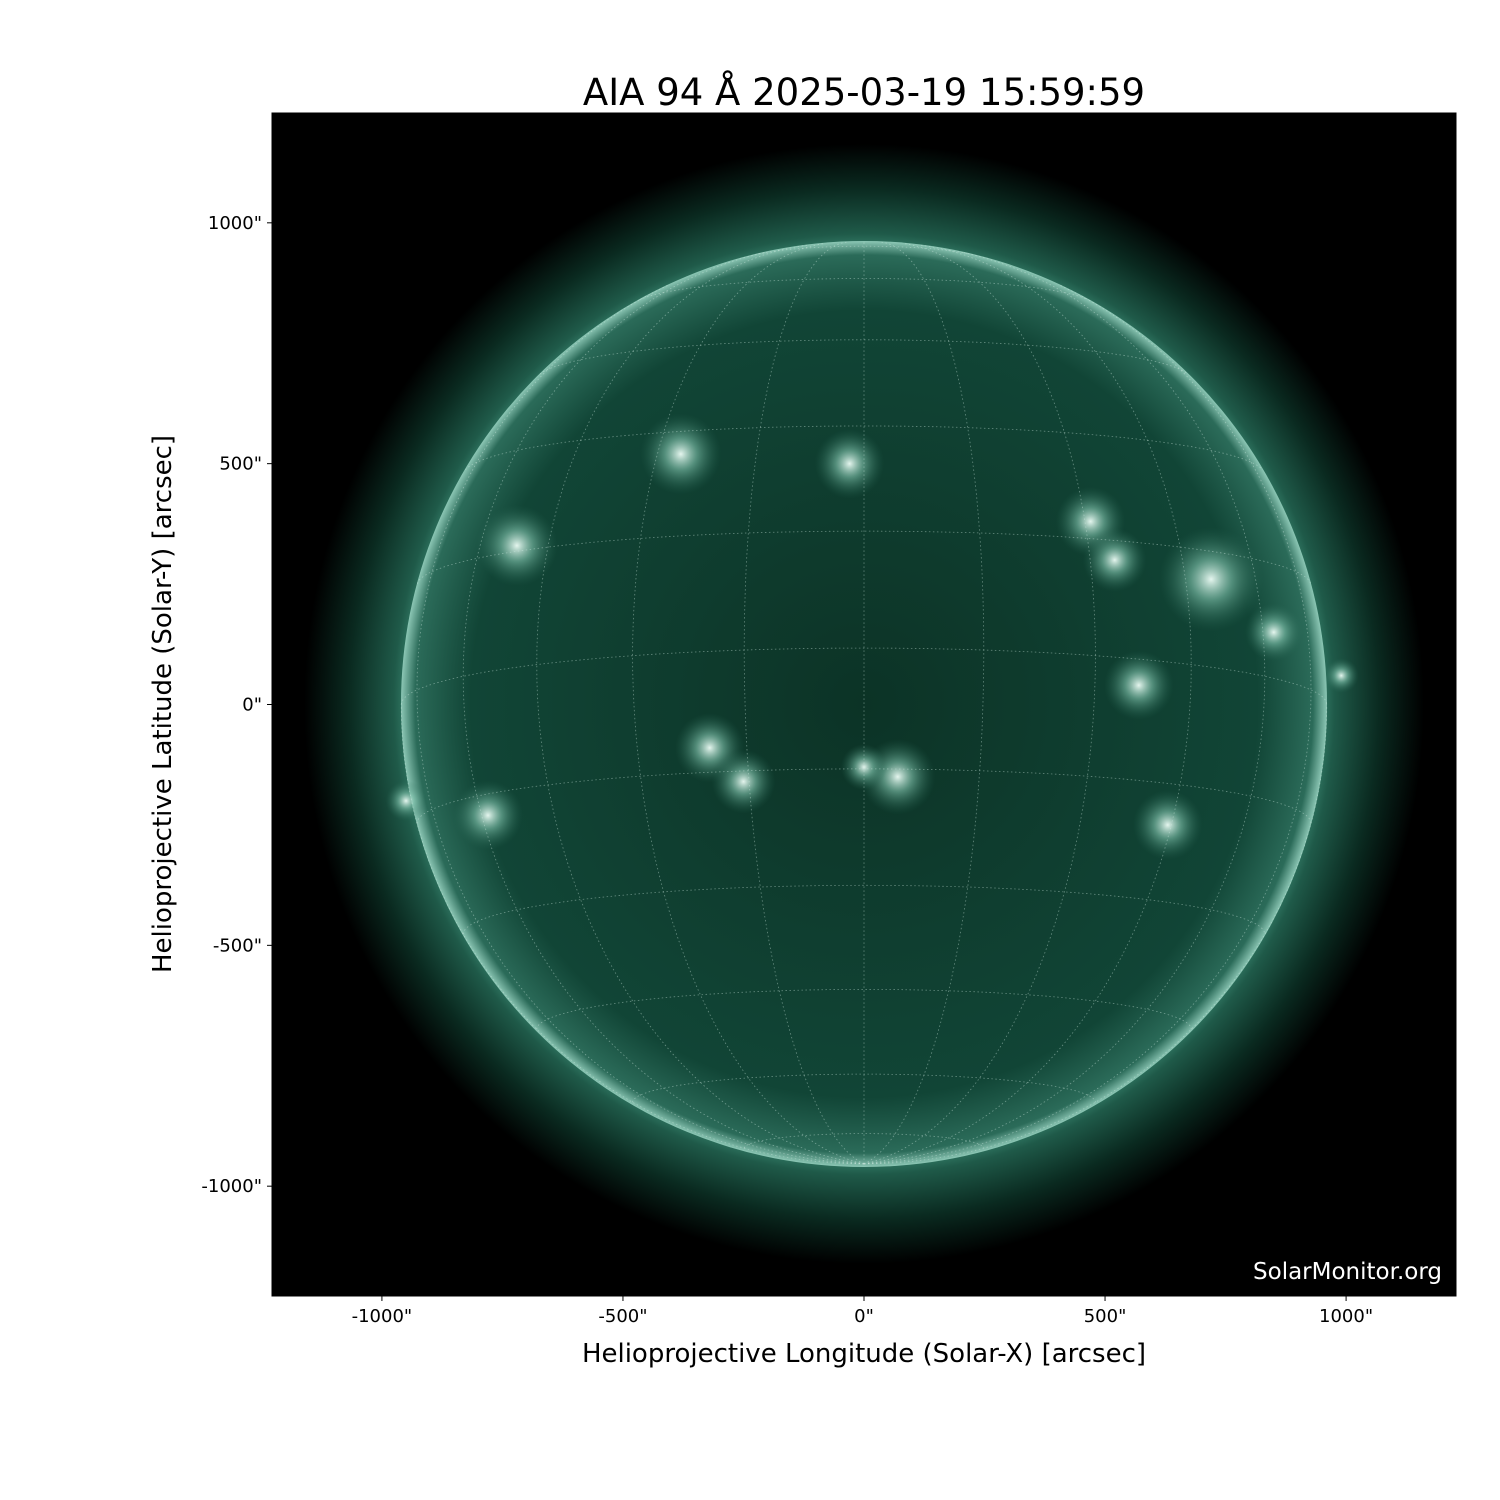 The height and width of the screenshot is (1500, 1500). I want to click on y-tick-label: 1000", so click(235, 223).